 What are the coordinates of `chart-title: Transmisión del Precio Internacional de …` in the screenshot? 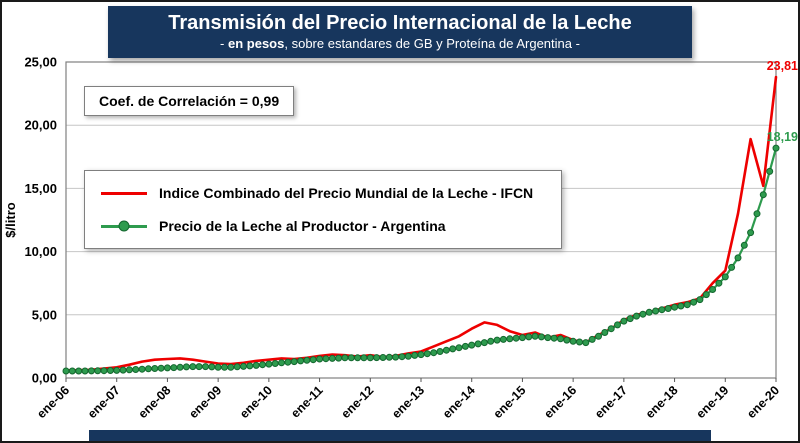 It's located at (400, 23).